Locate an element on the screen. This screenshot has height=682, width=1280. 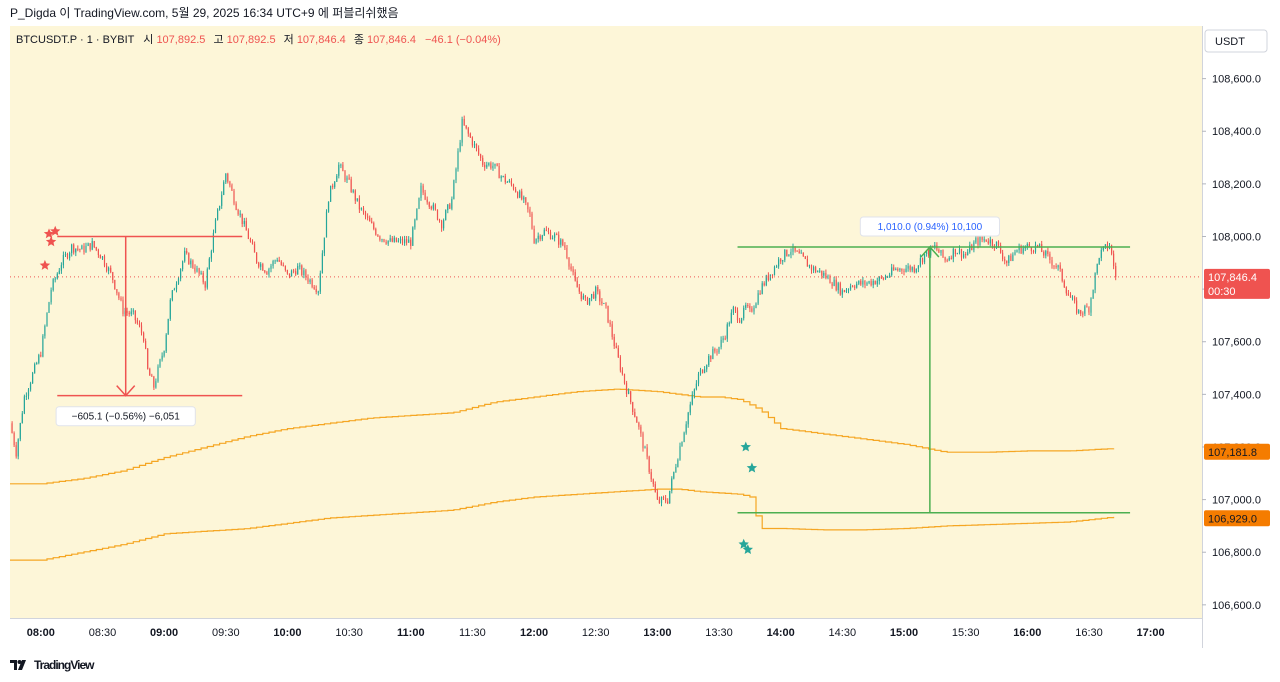
currency-label-box: USDT is located at coordinates (1236, 41).